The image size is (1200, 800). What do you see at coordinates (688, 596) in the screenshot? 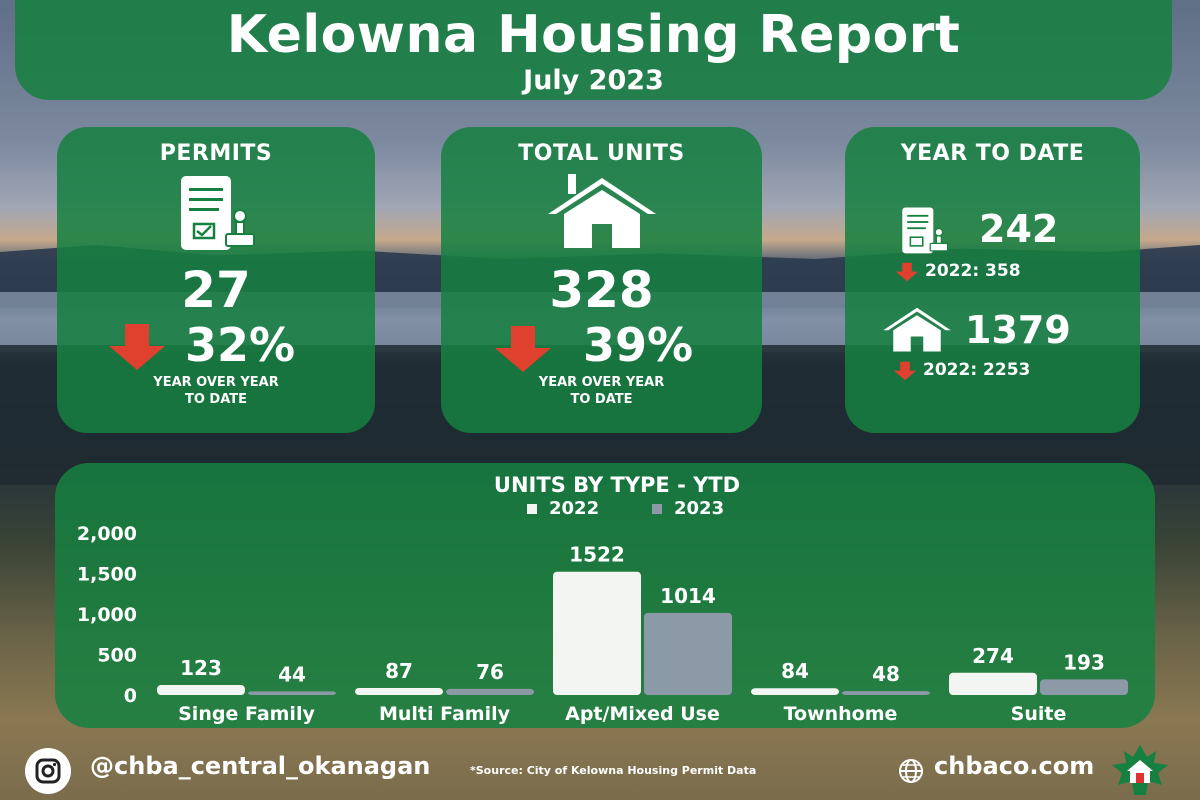
I see `bar-value-label: 1014` at bounding box center [688, 596].